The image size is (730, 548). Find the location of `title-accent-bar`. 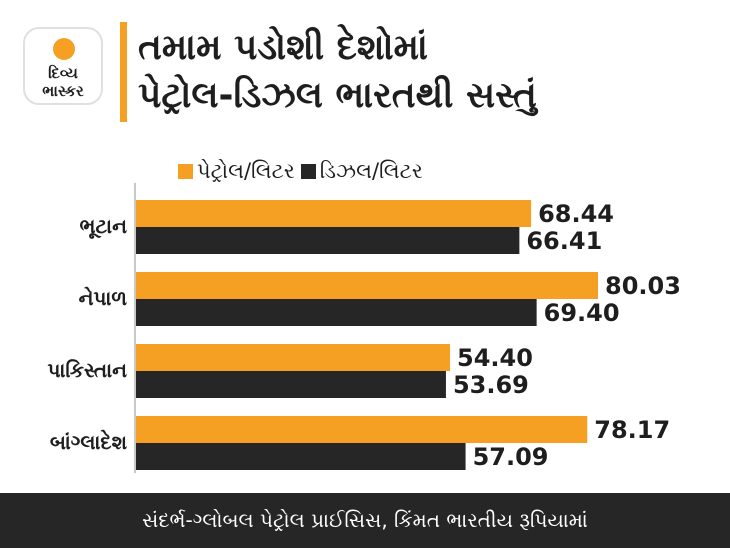

title-accent-bar is located at coordinates (123, 72).